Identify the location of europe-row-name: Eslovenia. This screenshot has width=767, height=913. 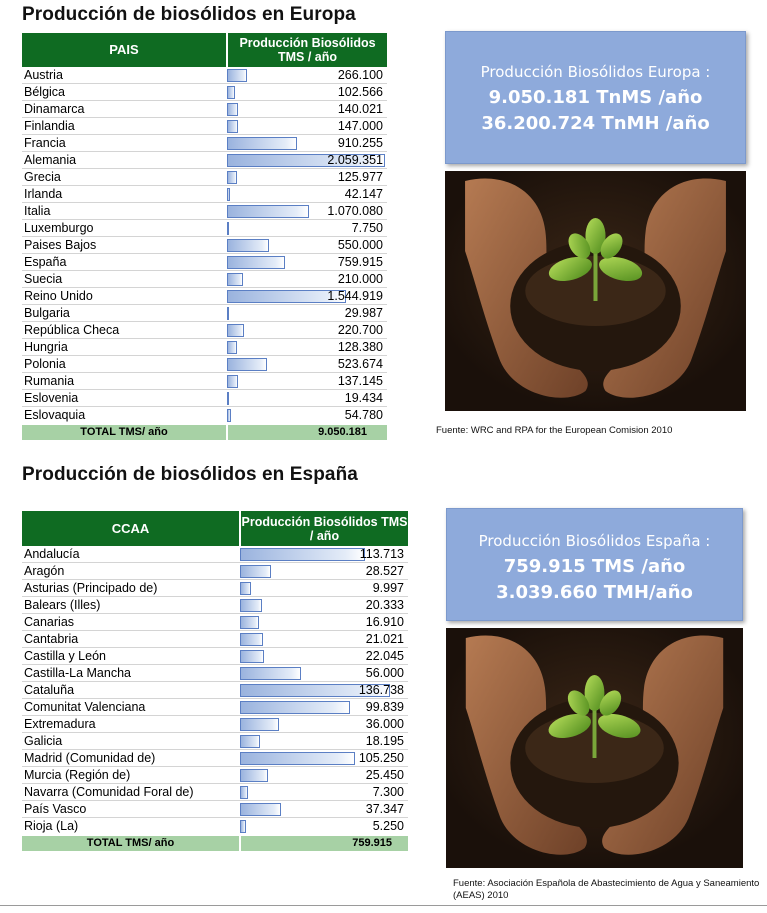
(51, 398).